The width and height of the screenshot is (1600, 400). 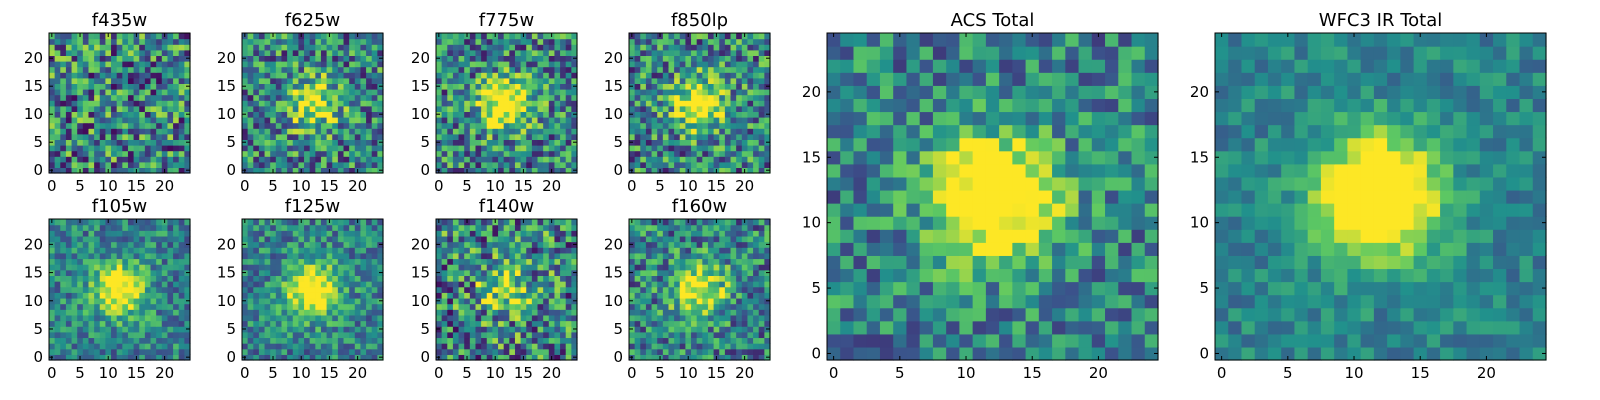 I want to click on panel-title: f105w, so click(x=119, y=206).